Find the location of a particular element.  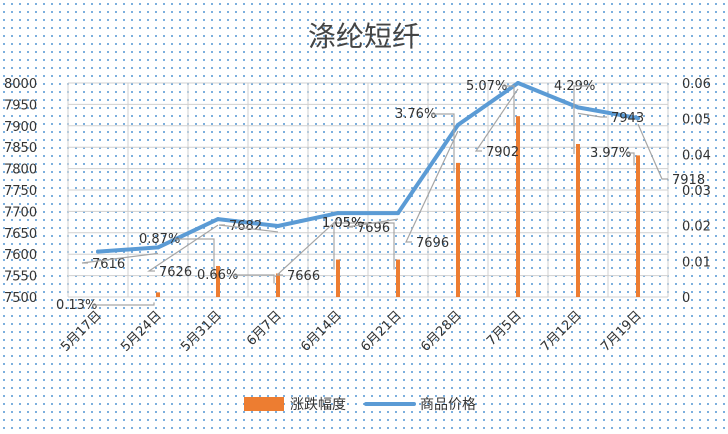

price-data-label: 7902 is located at coordinates (502, 152).